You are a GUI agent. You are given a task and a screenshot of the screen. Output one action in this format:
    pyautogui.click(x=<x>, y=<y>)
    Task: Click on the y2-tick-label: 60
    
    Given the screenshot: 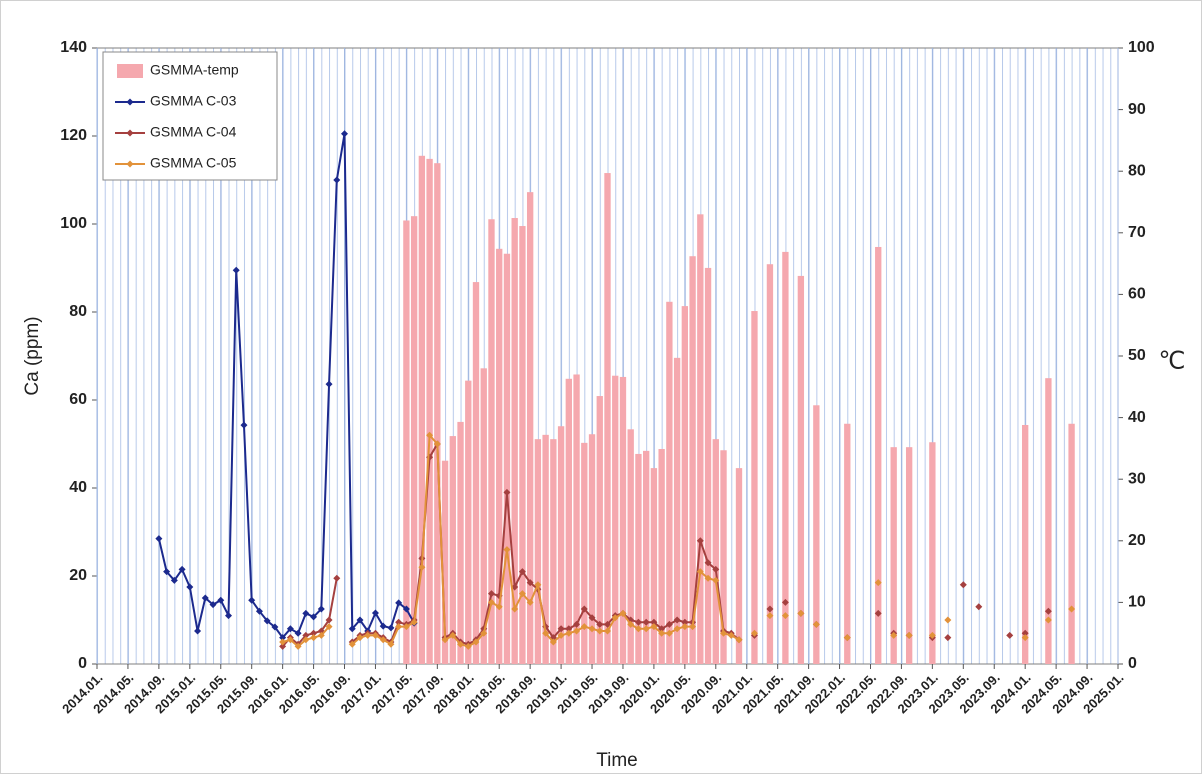 What is the action you would take?
    pyautogui.click(x=1137, y=294)
    